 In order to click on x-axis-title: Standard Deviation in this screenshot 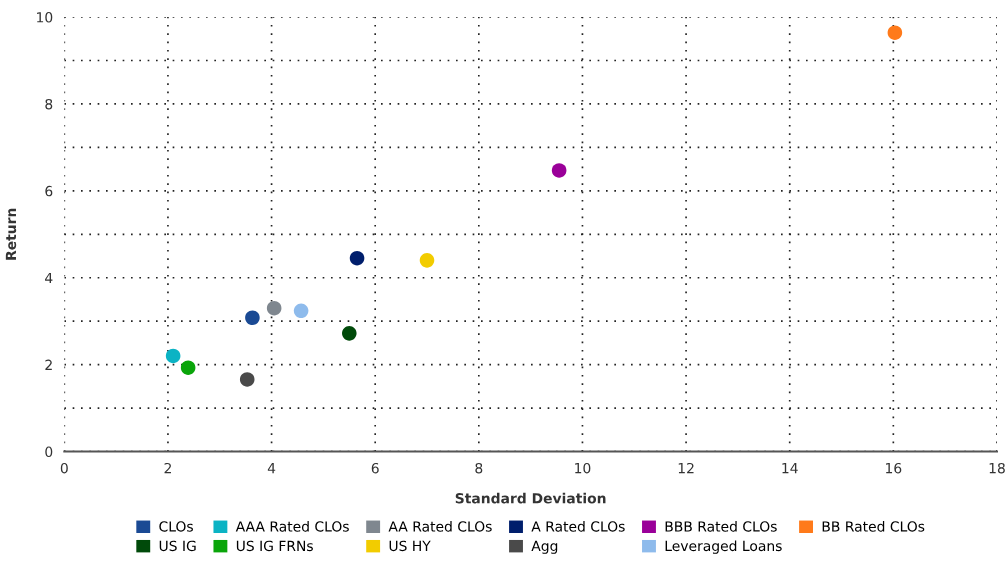, I will do `click(530, 498)`.